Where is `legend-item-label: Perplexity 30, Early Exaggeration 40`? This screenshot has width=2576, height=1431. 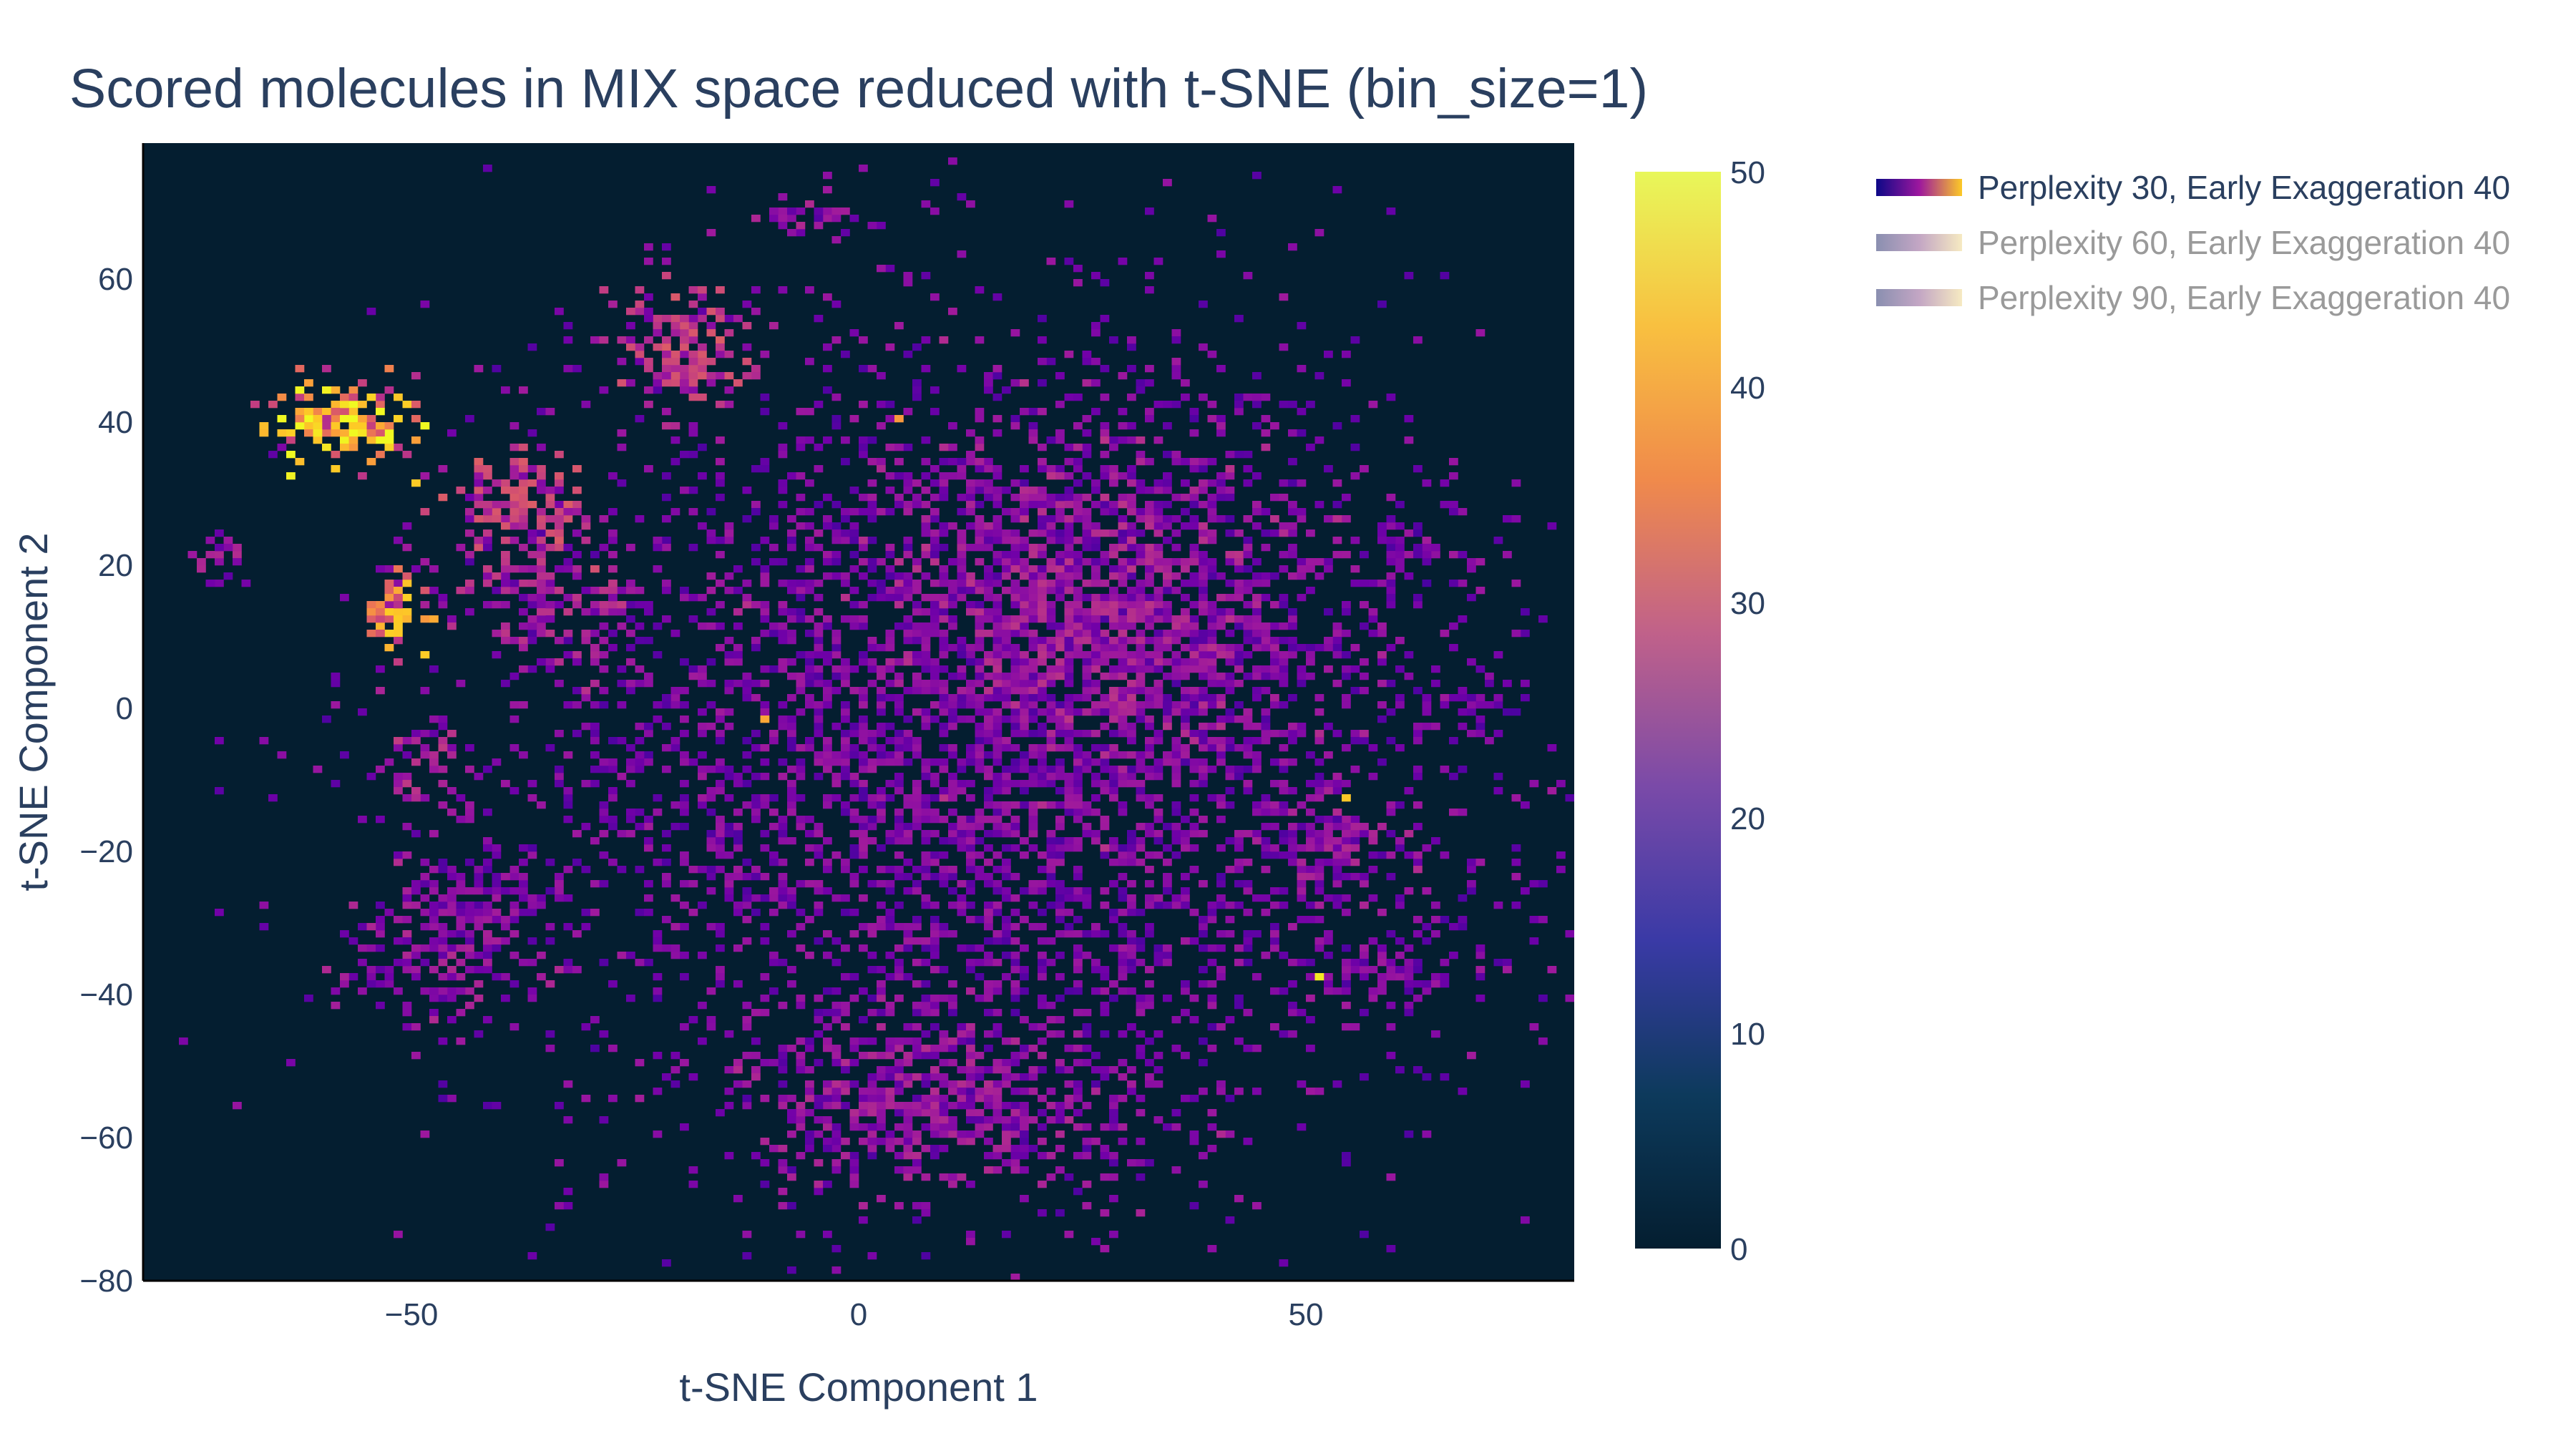 legend-item-label: Perplexity 30, Early Exaggeration 40 is located at coordinates (2244, 188).